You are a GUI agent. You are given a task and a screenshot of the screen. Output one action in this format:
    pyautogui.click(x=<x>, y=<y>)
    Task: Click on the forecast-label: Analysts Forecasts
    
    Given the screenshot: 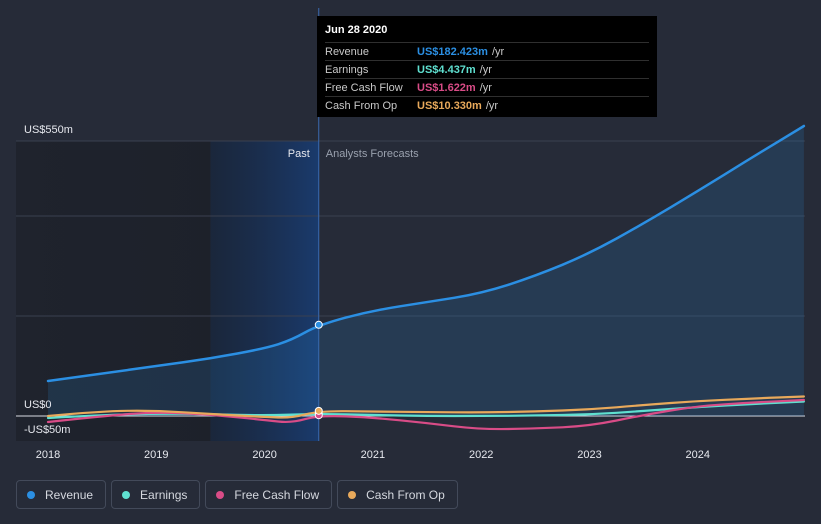 What is the action you would take?
    pyautogui.click(x=372, y=154)
    